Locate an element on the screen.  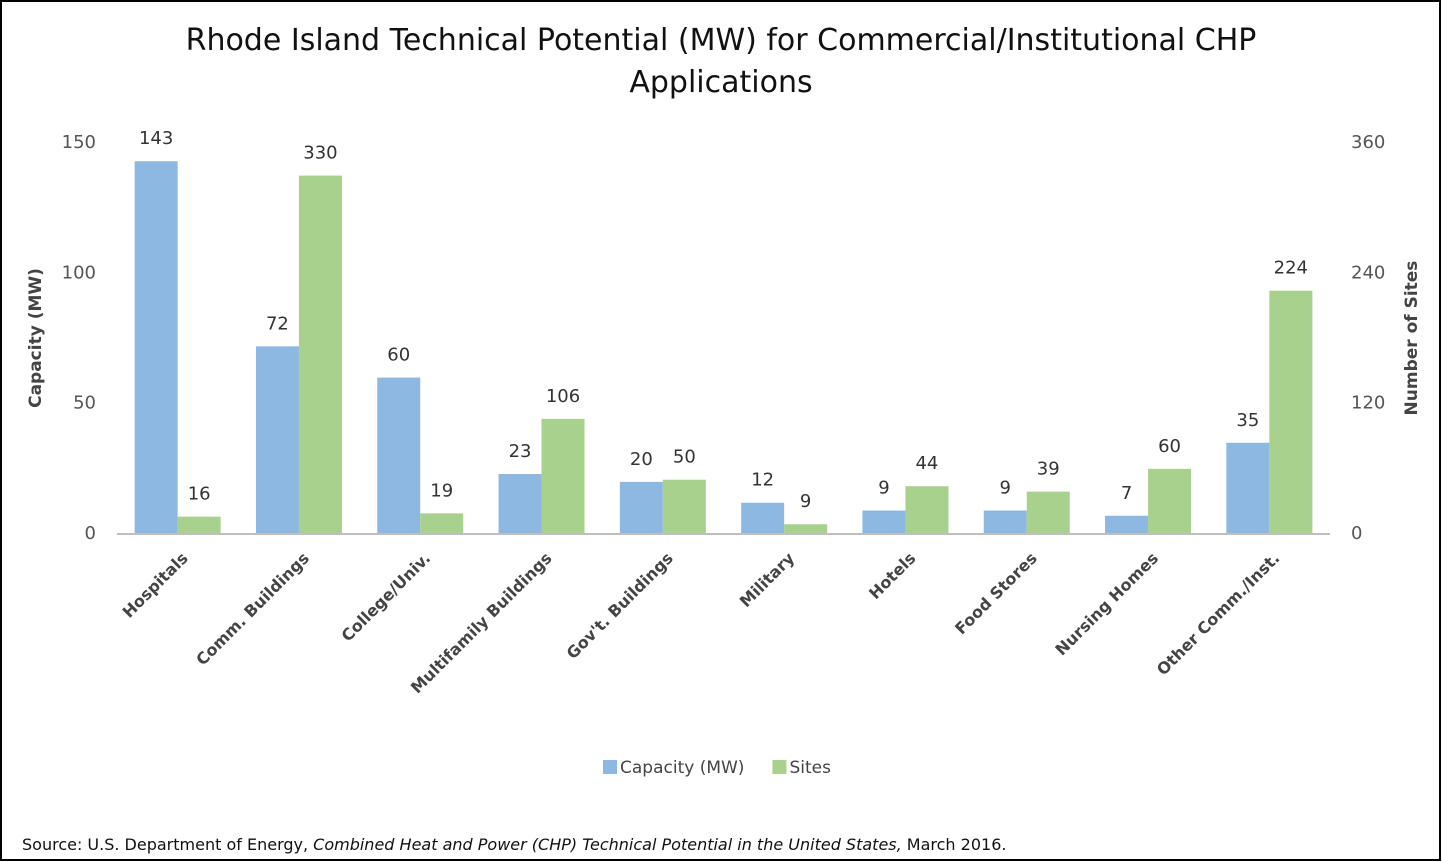
y-axis-title: Capacity (MW) is located at coordinates (36, 338).